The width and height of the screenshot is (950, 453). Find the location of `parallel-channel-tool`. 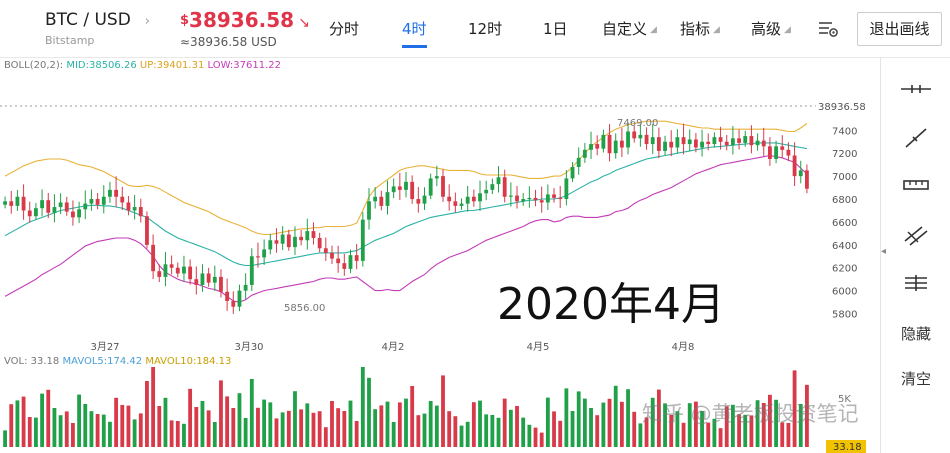

parallel-channel-tool is located at coordinates (915, 236).